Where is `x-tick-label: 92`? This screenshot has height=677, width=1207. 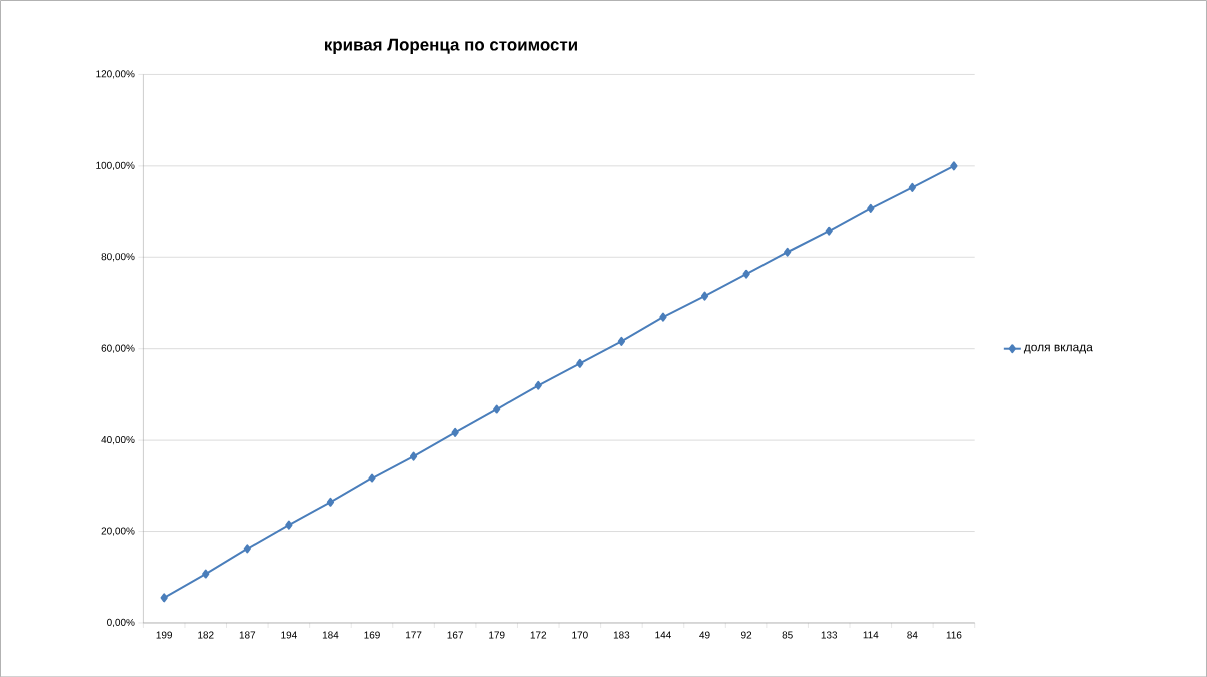
x-tick-label: 92 is located at coordinates (746, 635).